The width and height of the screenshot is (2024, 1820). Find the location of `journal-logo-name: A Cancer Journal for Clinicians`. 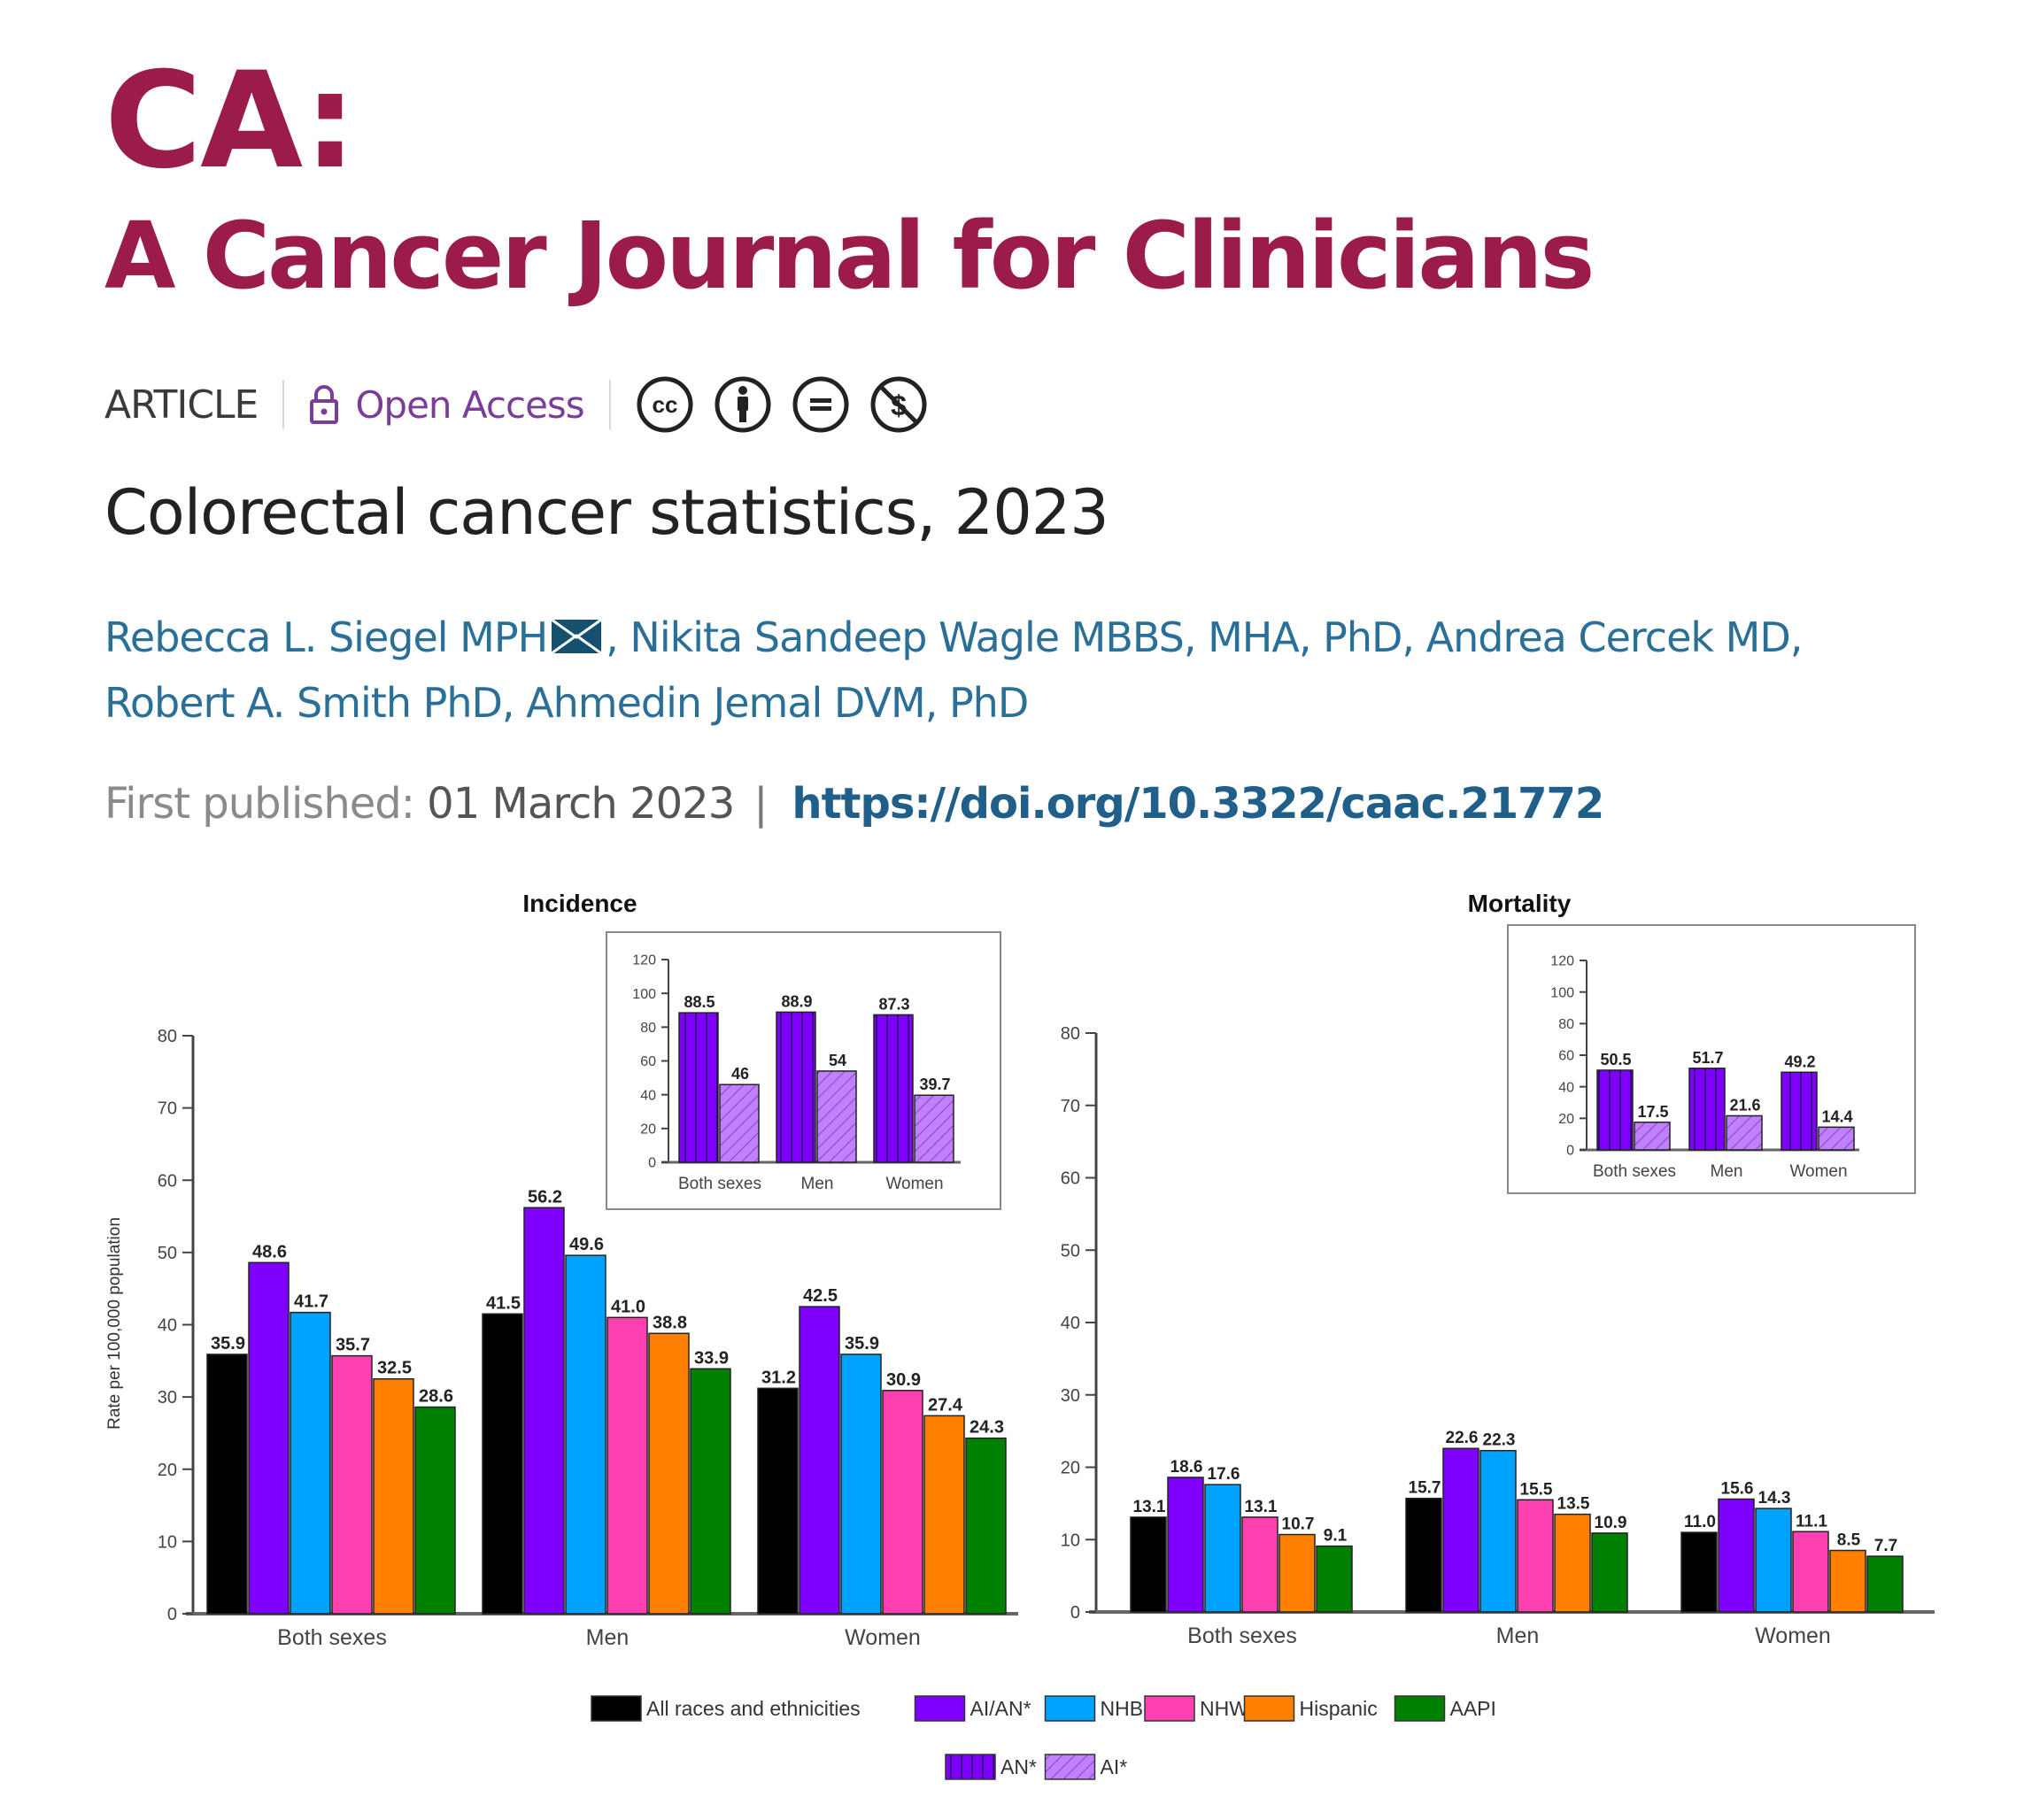

journal-logo-name: A Cancer Journal for Clinicians is located at coordinates (849, 256).